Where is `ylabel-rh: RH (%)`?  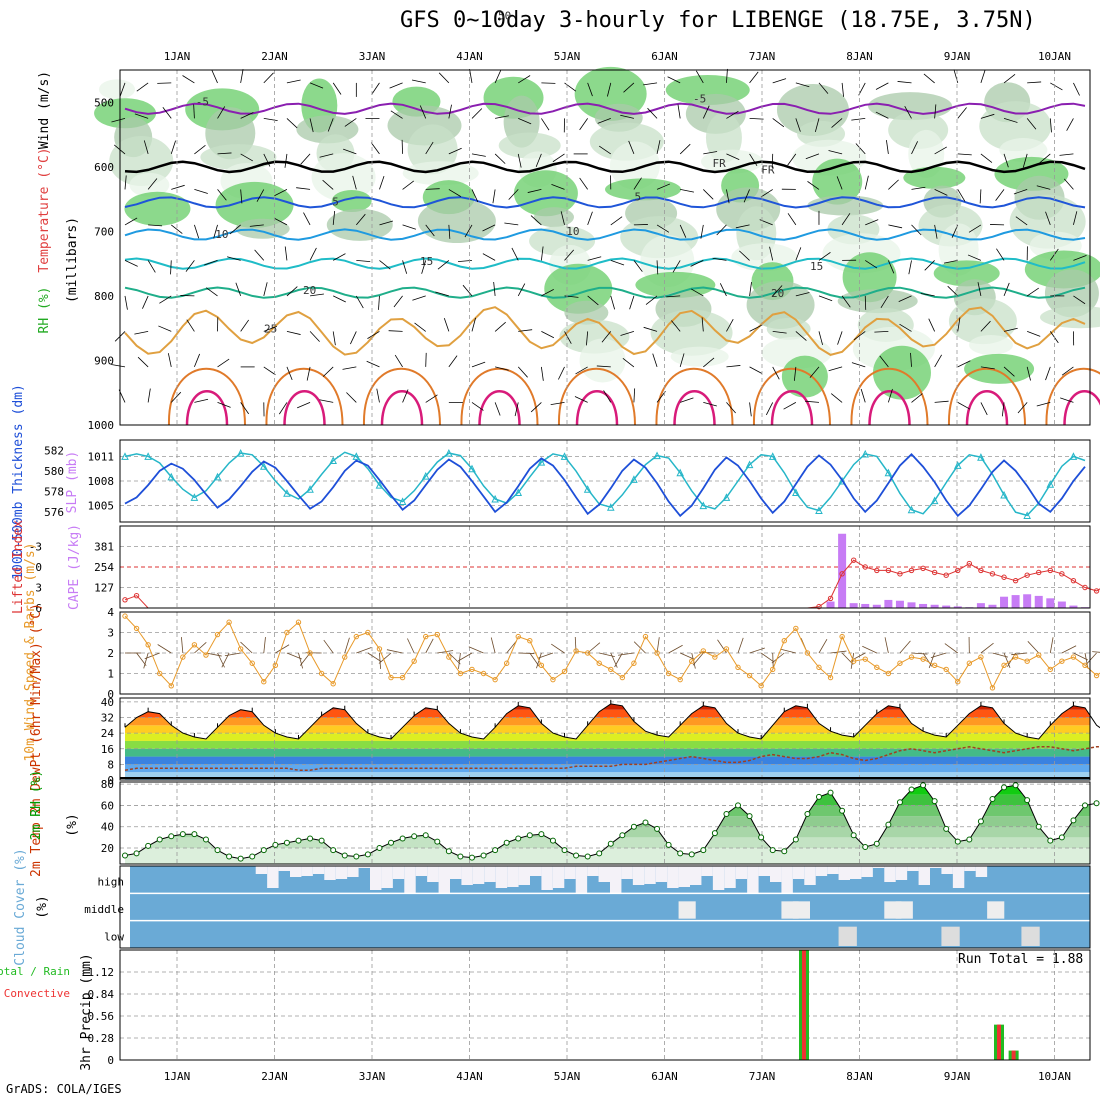 ylabel-rh: RH (%) is located at coordinates (44, 310).